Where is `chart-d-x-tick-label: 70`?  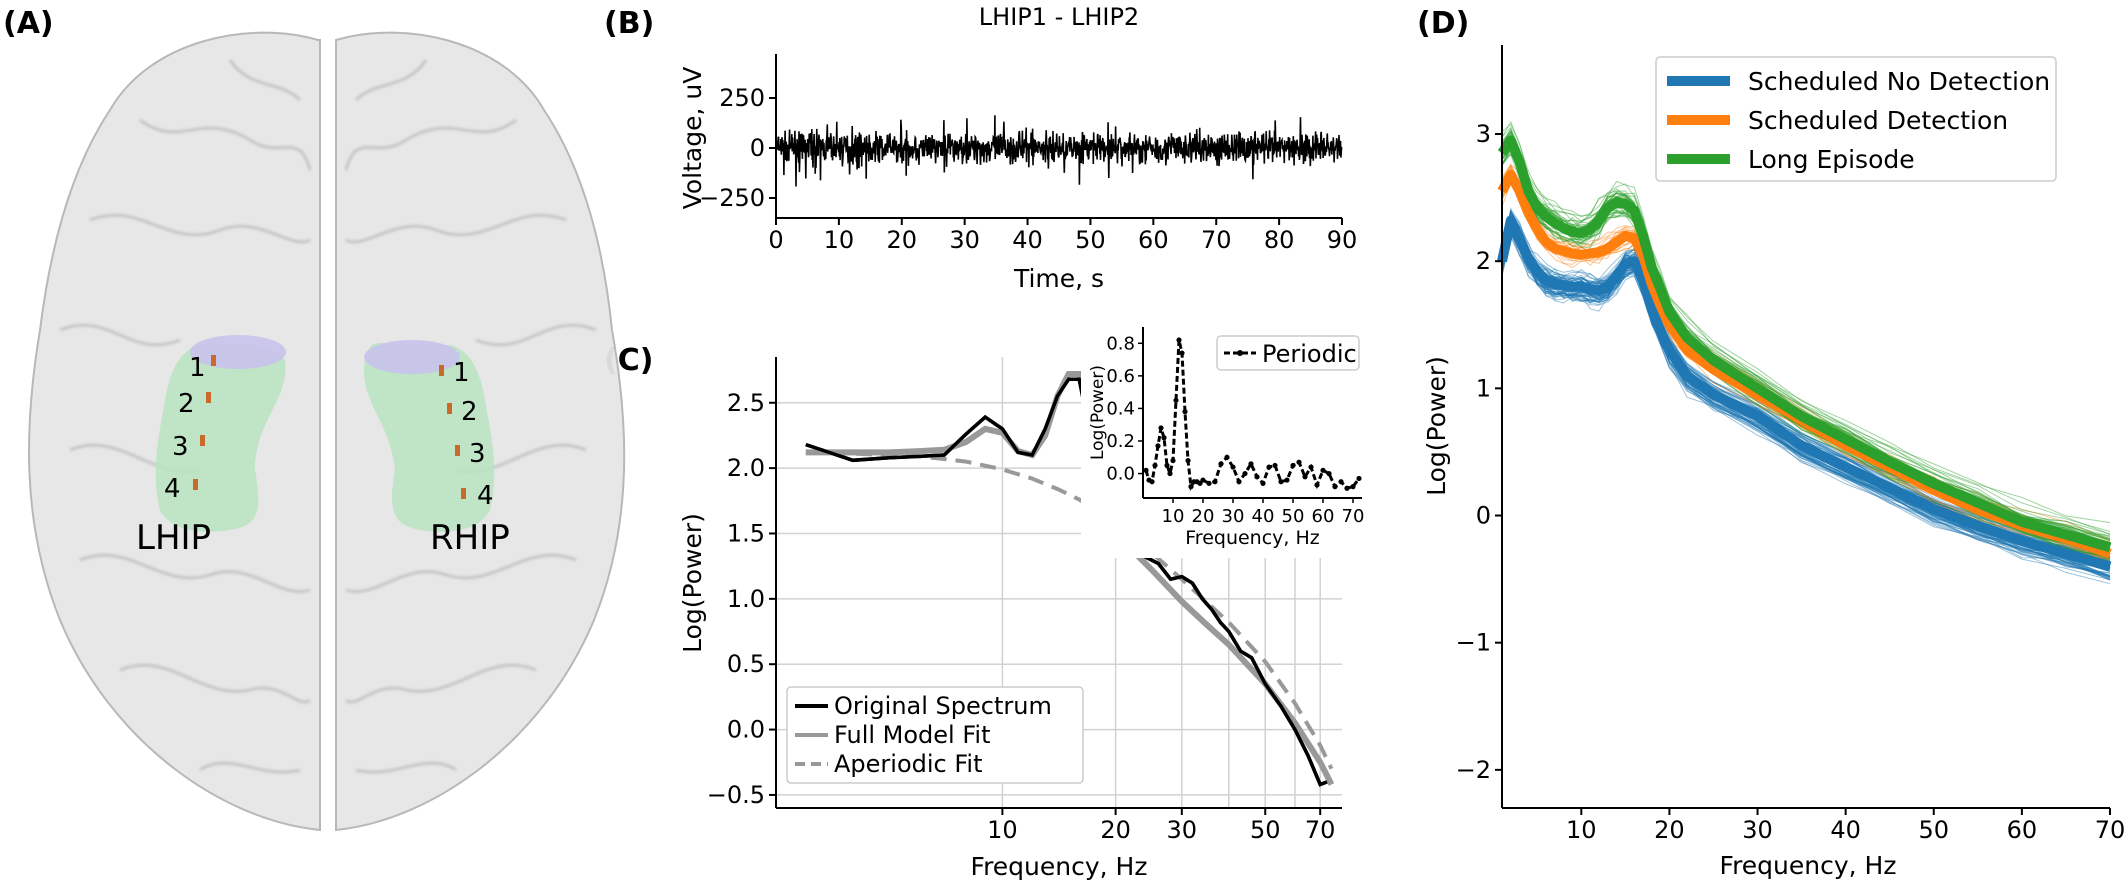
chart-d-x-tick-label: 70 is located at coordinates (2110, 830).